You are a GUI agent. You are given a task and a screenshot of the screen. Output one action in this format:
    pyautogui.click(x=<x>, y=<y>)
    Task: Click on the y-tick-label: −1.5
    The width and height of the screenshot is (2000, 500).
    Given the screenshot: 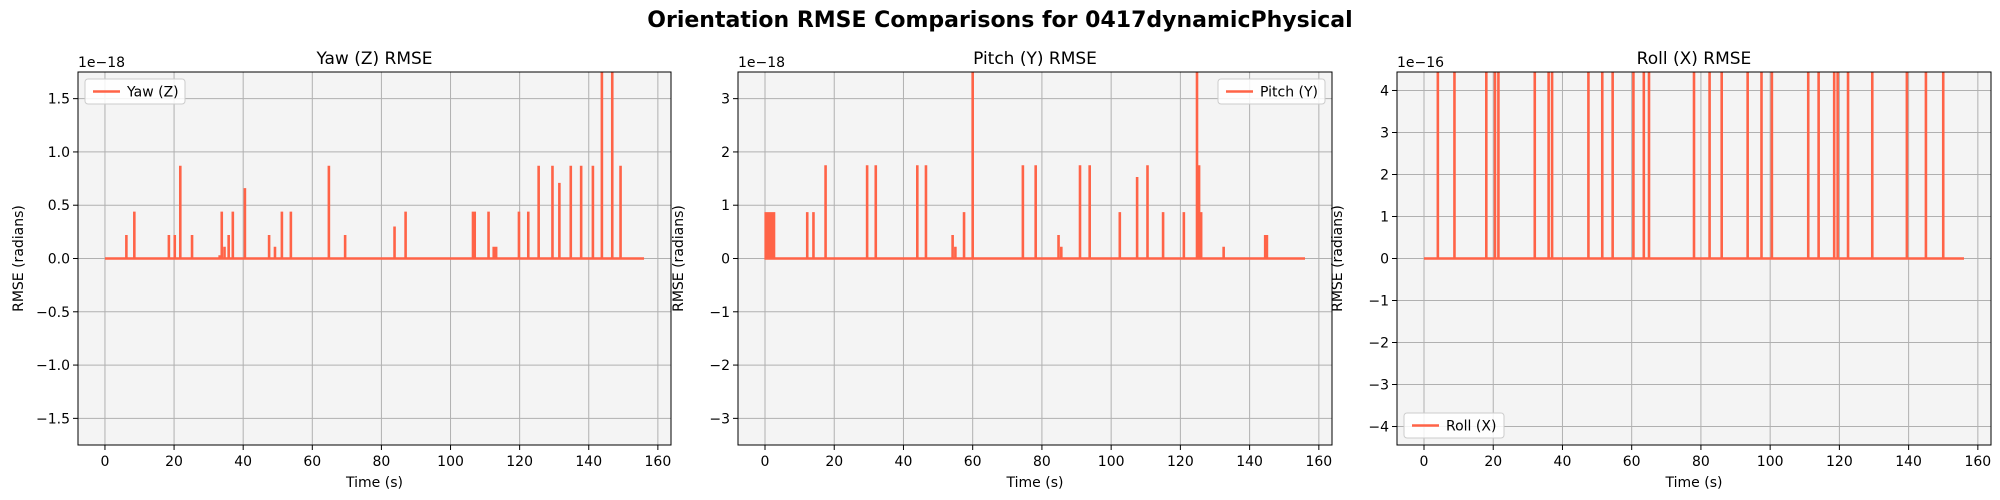 What is the action you would take?
    pyautogui.click(x=53, y=419)
    